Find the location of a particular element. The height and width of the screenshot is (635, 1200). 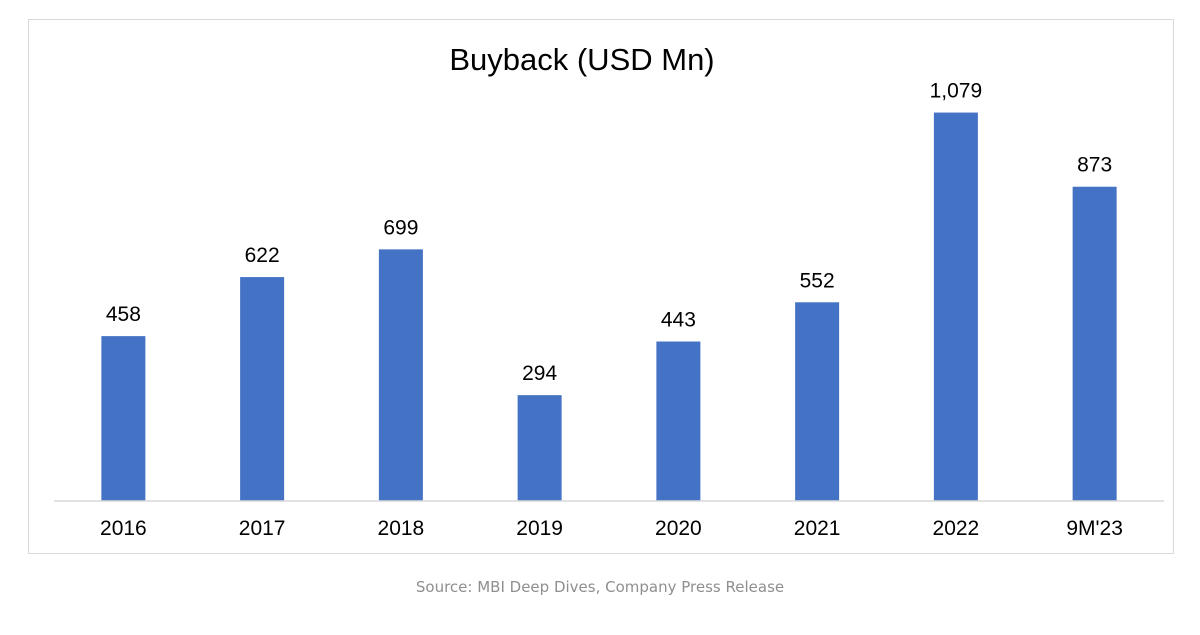

bar-2017 is located at coordinates (262, 389).